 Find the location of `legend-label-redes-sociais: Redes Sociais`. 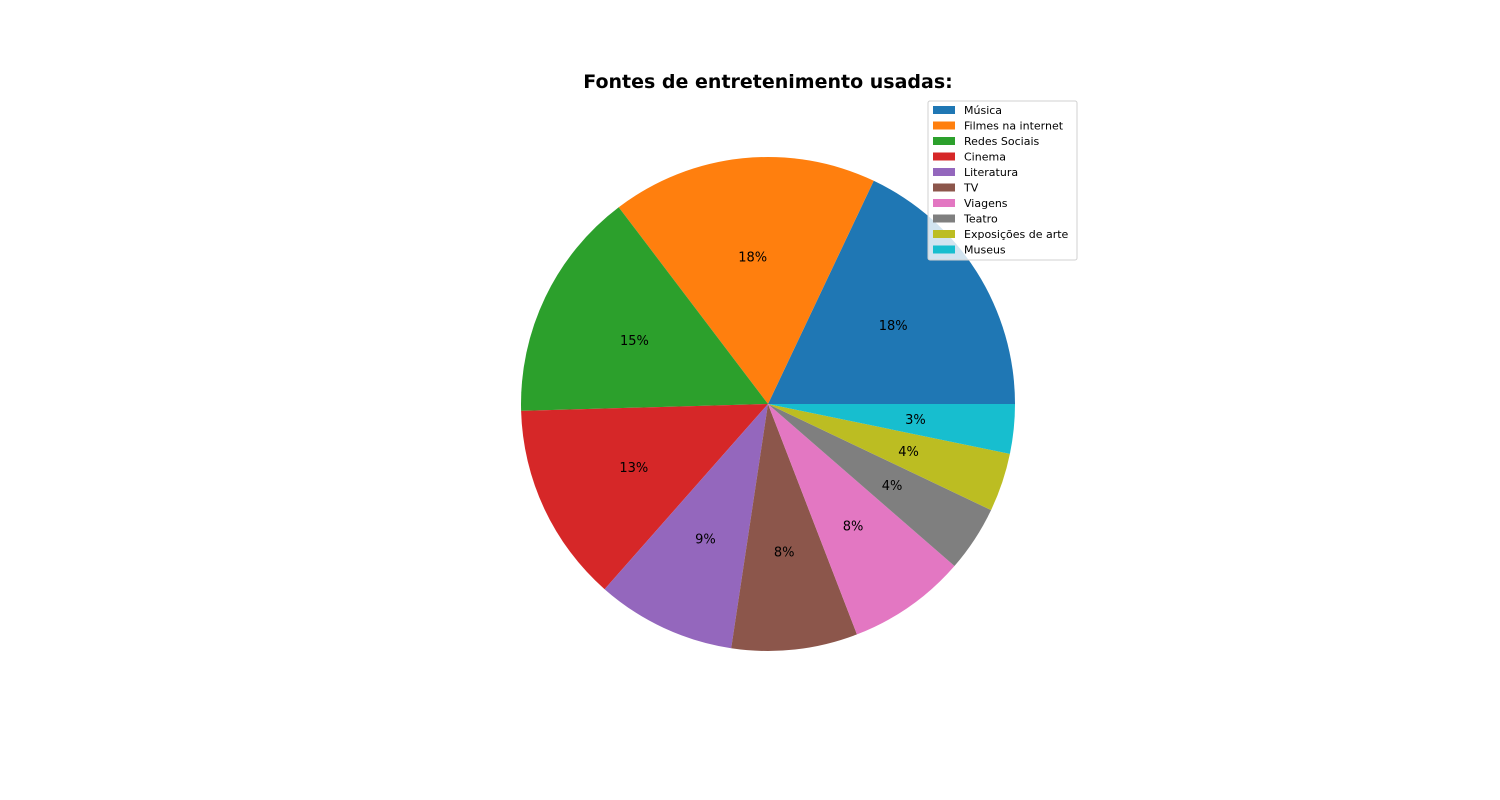

legend-label-redes-sociais: Redes Sociais is located at coordinates (1002, 141).